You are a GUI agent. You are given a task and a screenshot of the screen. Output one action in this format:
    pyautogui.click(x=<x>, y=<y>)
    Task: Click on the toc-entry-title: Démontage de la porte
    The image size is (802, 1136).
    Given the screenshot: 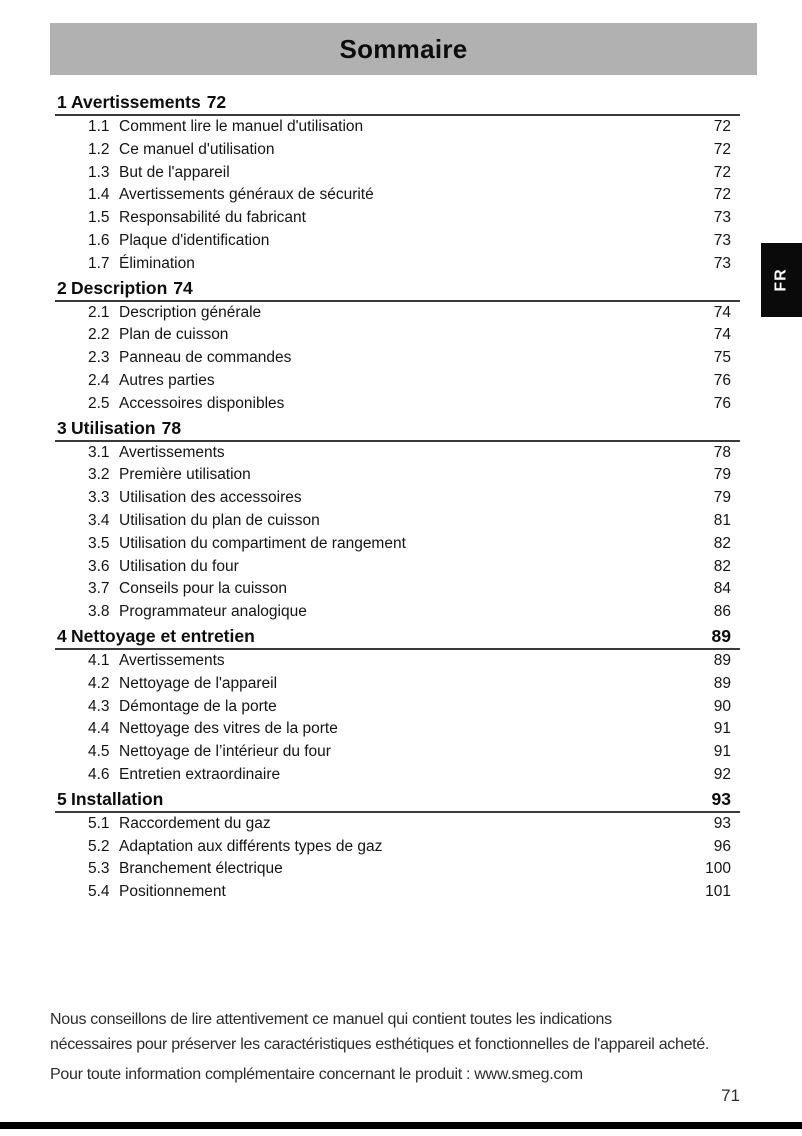 What is the action you would take?
    pyautogui.click(x=198, y=706)
    